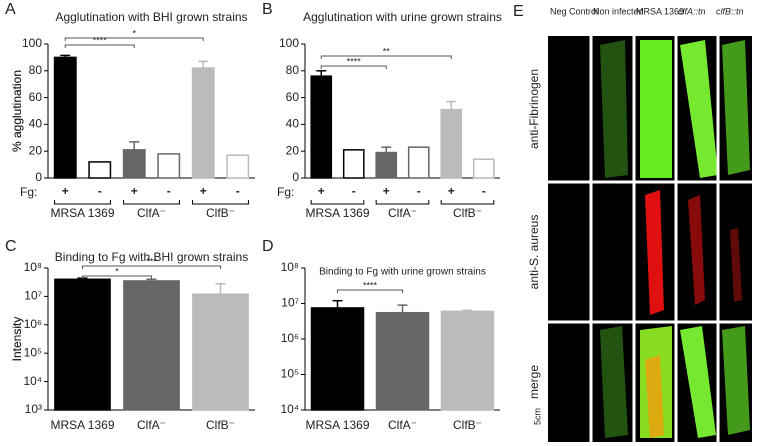  Describe the element at coordinates (574, 11) in the screenshot. I see `column-header: Neg Control` at that location.